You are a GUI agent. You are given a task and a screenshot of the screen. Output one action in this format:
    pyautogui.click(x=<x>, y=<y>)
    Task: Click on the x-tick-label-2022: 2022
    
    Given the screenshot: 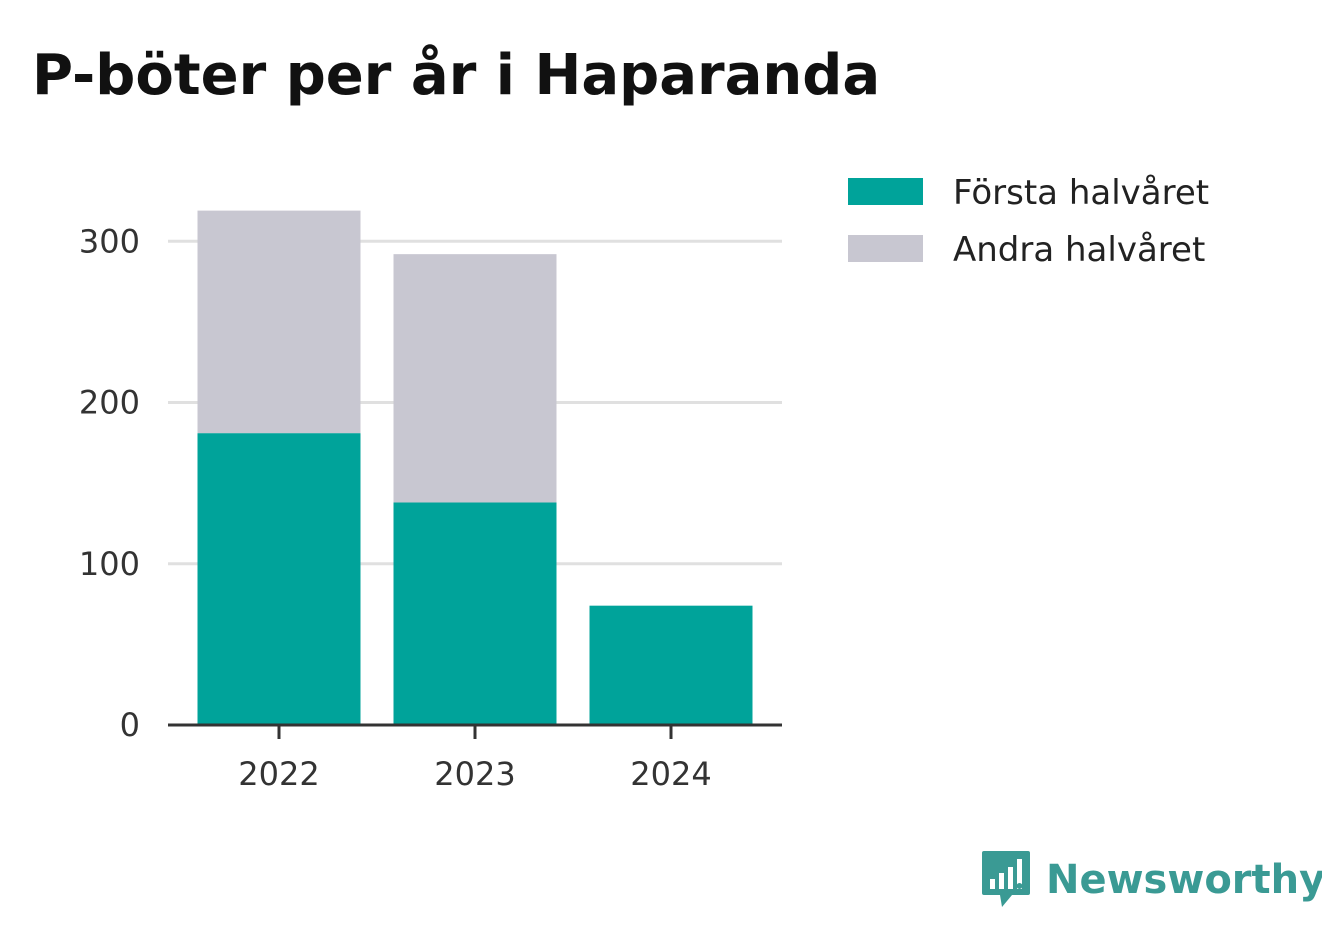 What is the action you would take?
    pyautogui.click(x=278, y=774)
    